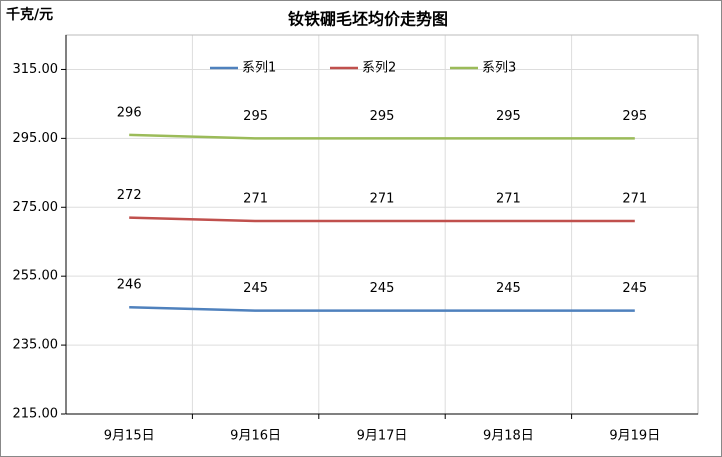 The height and width of the screenshot is (457, 722). Describe the element at coordinates (36, 138) in the screenshot. I see `y-tick-label: 295.00` at that location.